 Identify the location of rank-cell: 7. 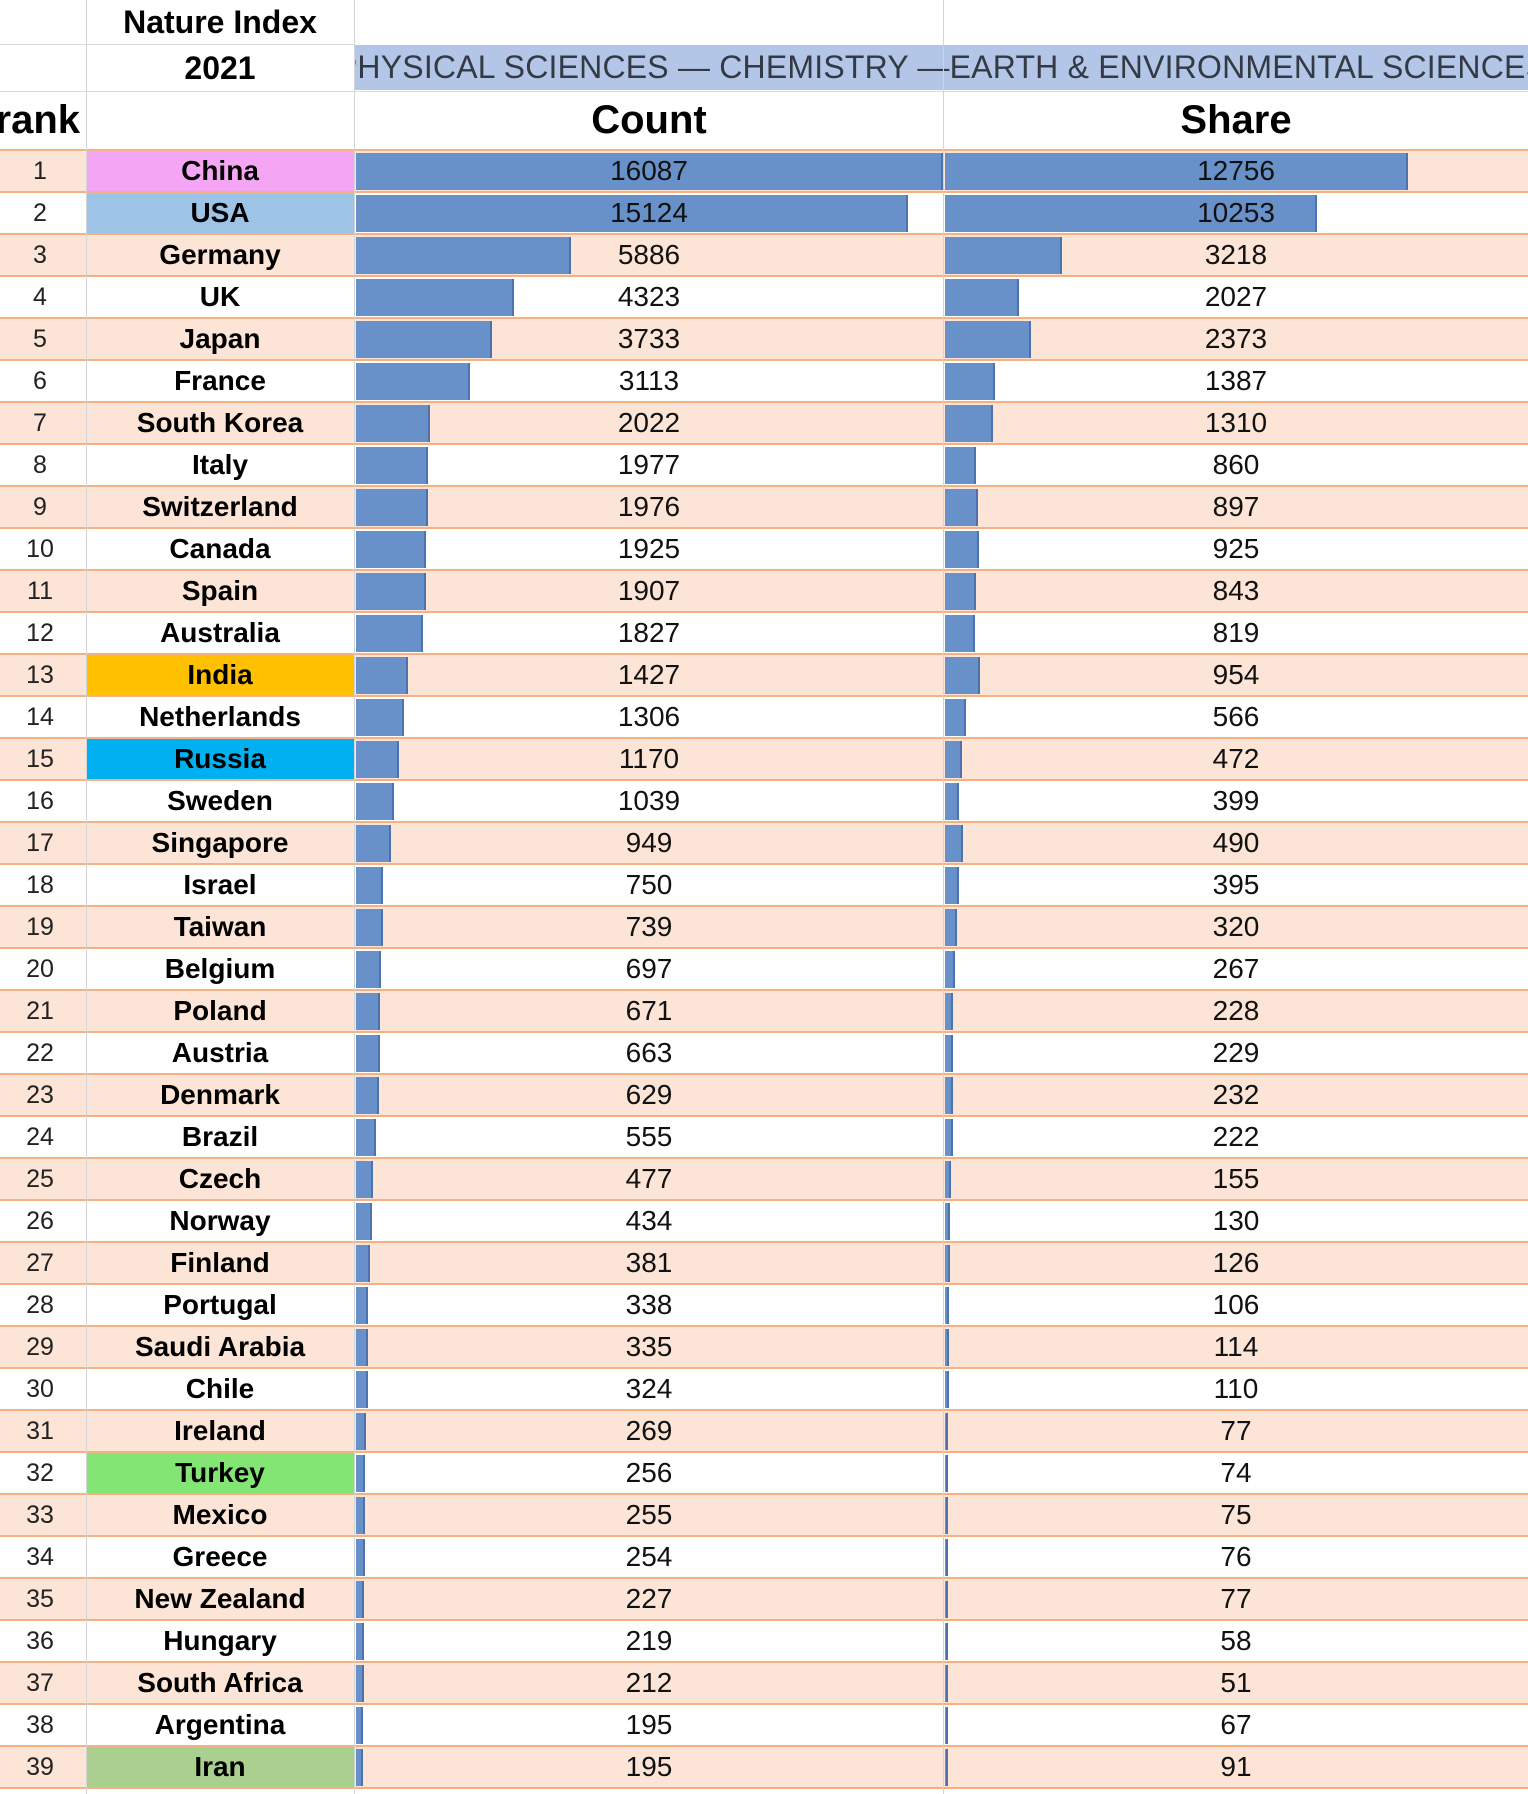
(40, 422).